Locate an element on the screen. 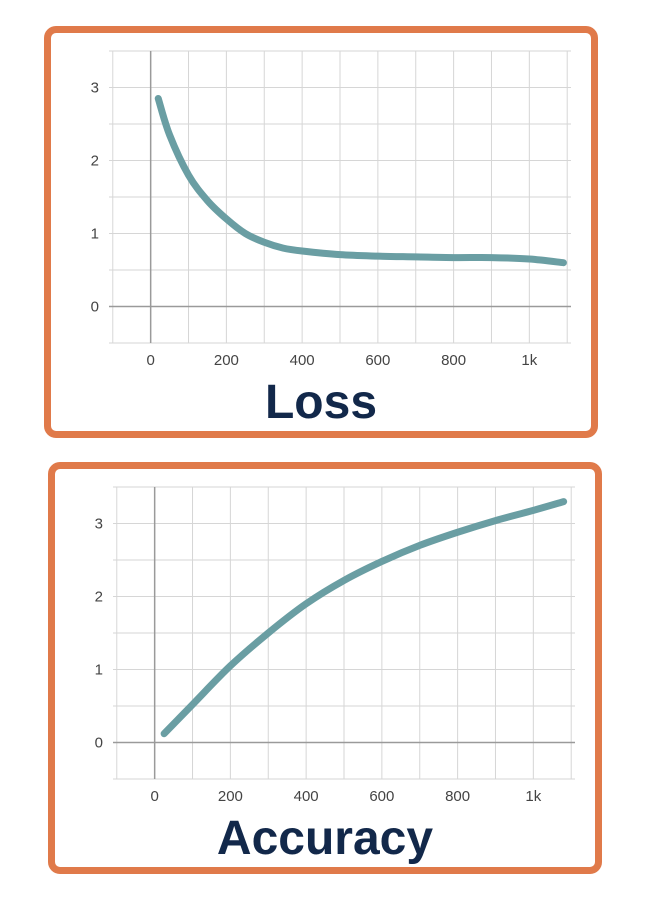 Image resolution: width=664 pixels, height=912 pixels. loss-chart-title: Loss is located at coordinates (321, 402).